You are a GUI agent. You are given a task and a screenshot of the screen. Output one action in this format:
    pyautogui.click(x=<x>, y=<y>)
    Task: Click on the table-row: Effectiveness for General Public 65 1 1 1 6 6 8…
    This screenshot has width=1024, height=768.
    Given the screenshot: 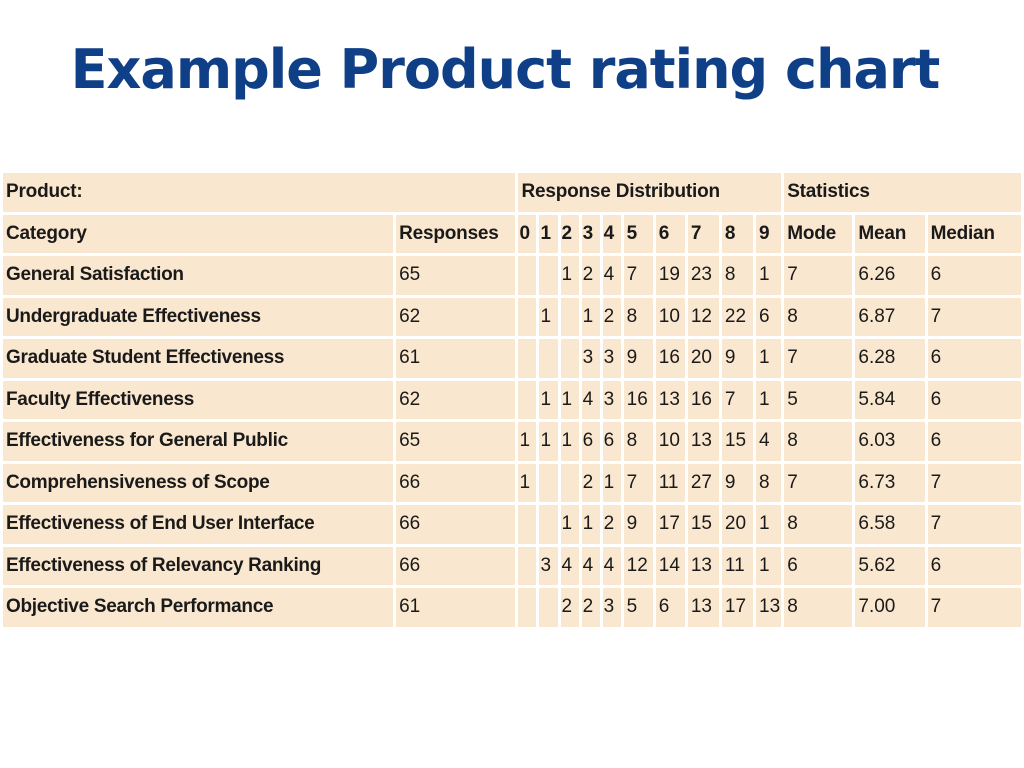 What is the action you would take?
    pyautogui.click(x=512, y=441)
    